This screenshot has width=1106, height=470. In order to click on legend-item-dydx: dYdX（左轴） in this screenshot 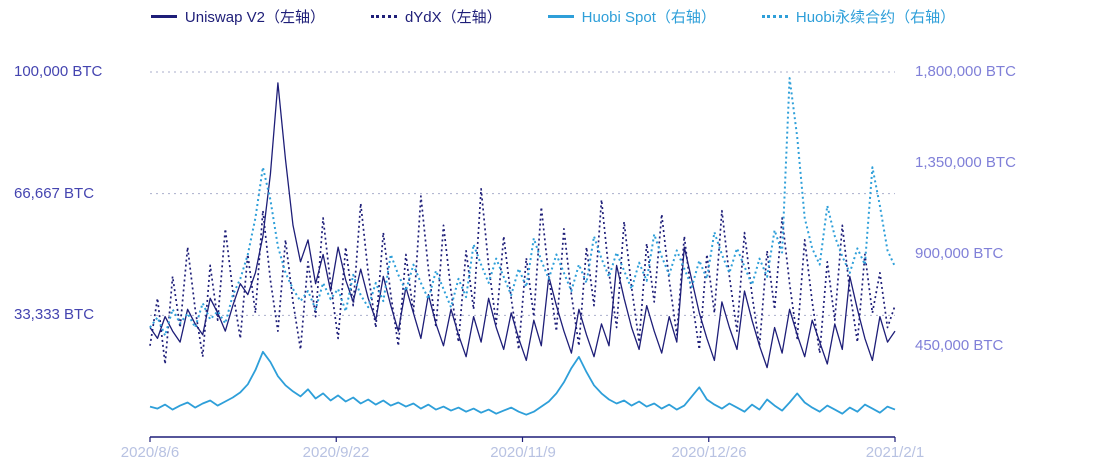, I will do `click(436, 16)`.